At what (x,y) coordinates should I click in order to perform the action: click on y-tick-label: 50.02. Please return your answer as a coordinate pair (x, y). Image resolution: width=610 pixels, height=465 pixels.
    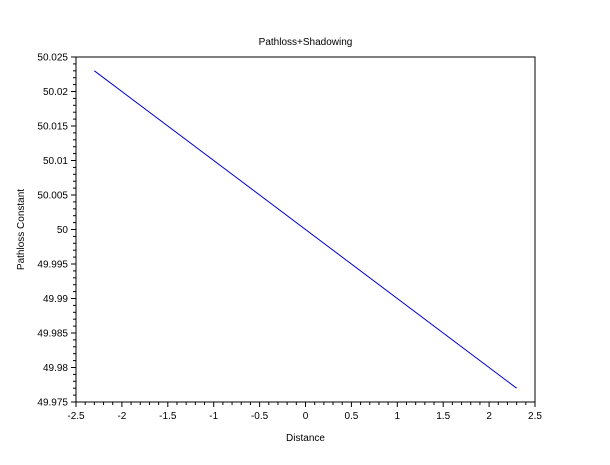
    Looking at the image, I should click on (55, 92).